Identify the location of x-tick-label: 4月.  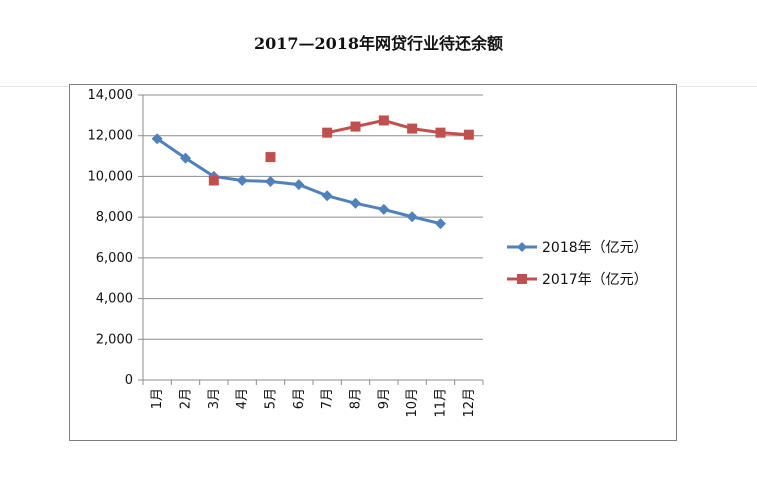
(242, 398).